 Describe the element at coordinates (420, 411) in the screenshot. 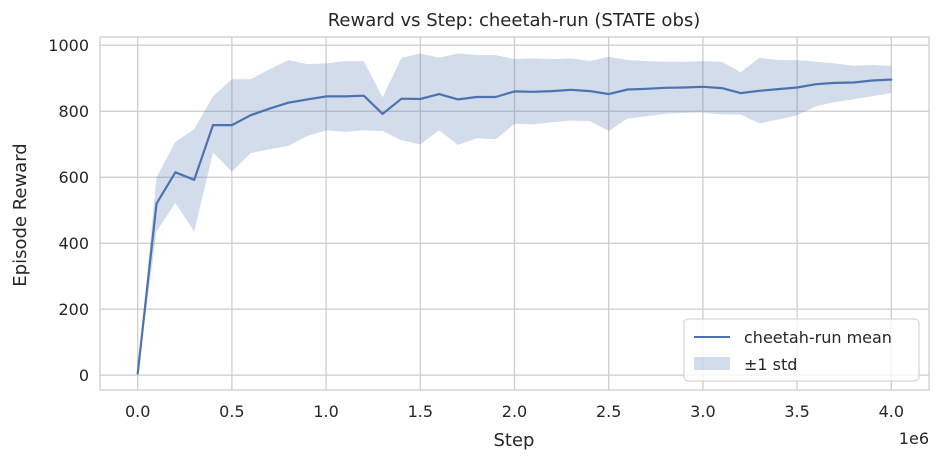

I see `x-tick-label-3: 1.5` at that location.